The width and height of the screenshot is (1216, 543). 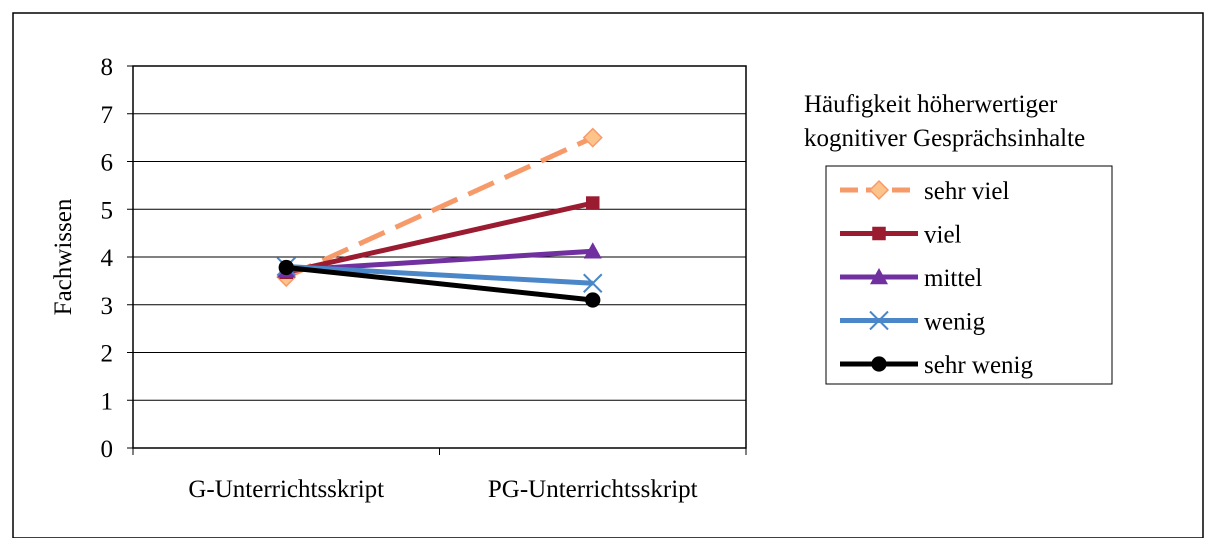 What do you see at coordinates (593, 489) in the screenshot?
I see `x-tick-label: PG-Unterrichtsskript` at bounding box center [593, 489].